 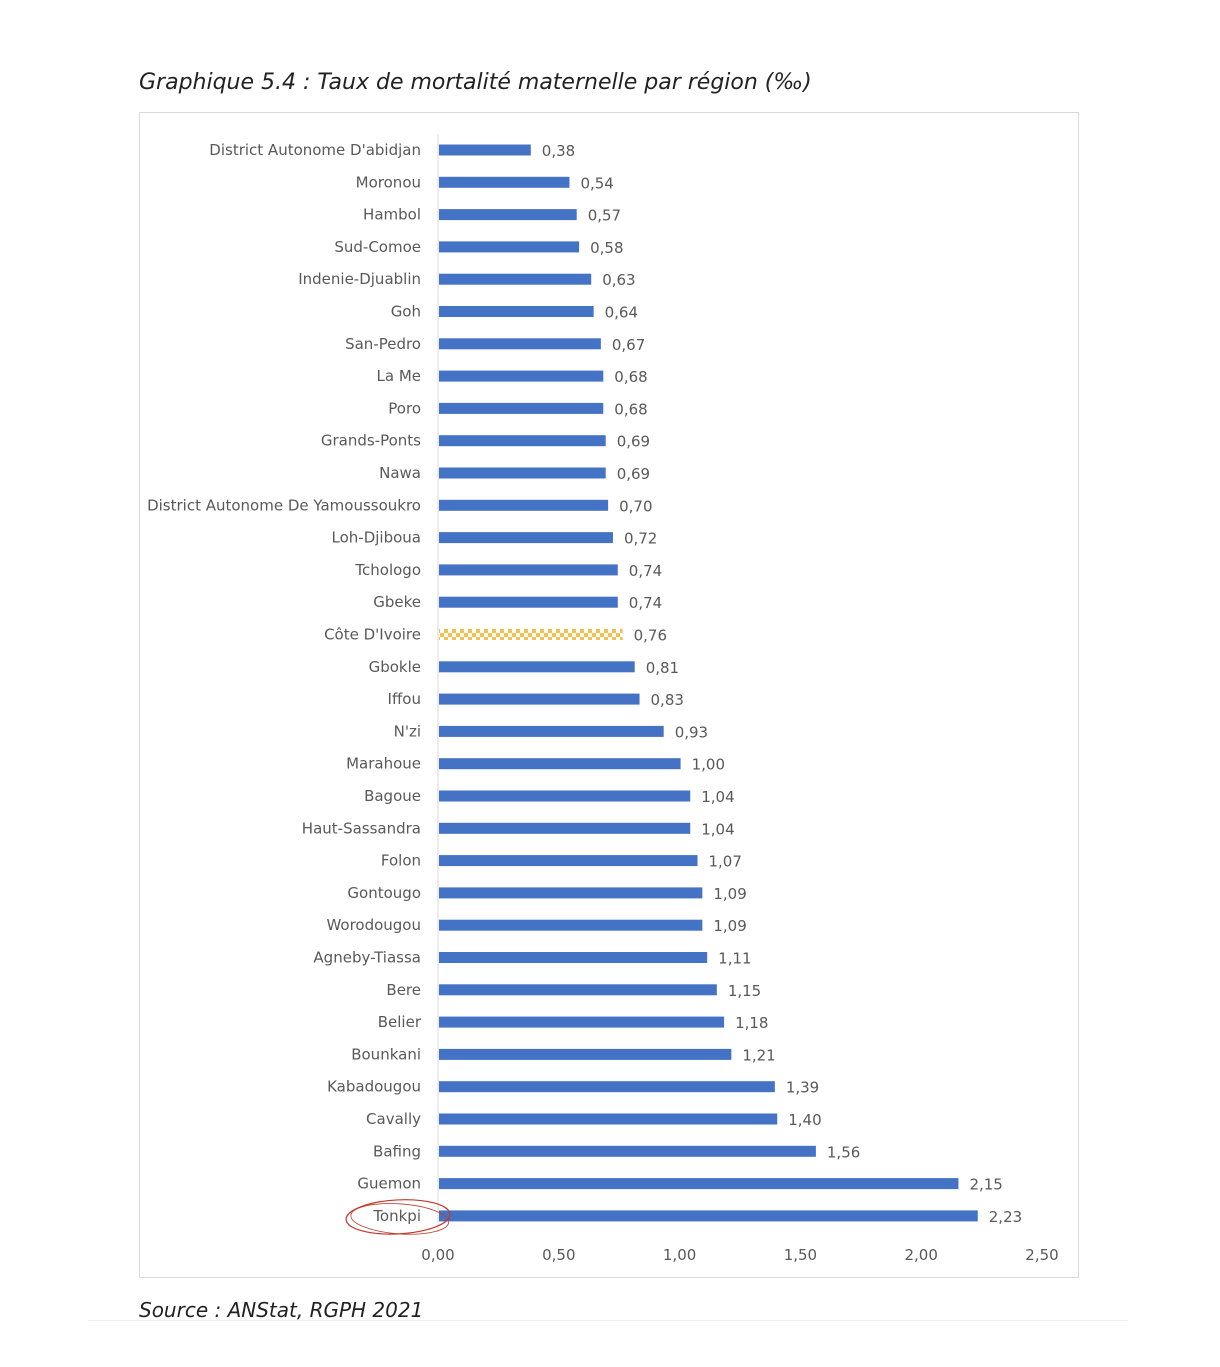 I want to click on category-label: Worodougou, so click(x=373, y=925).